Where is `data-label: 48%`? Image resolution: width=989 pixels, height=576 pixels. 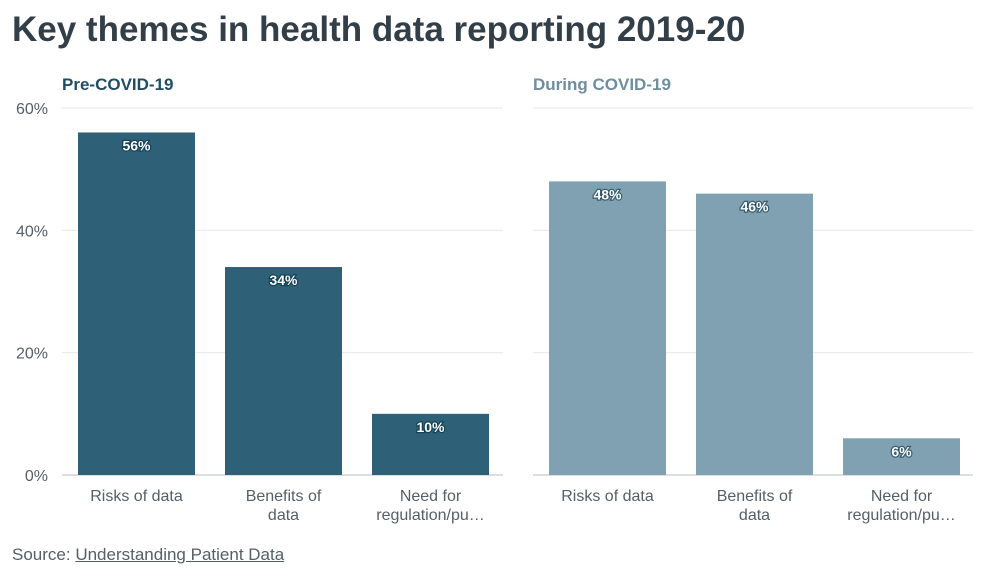
data-label: 48% is located at coordinates (607, 194).